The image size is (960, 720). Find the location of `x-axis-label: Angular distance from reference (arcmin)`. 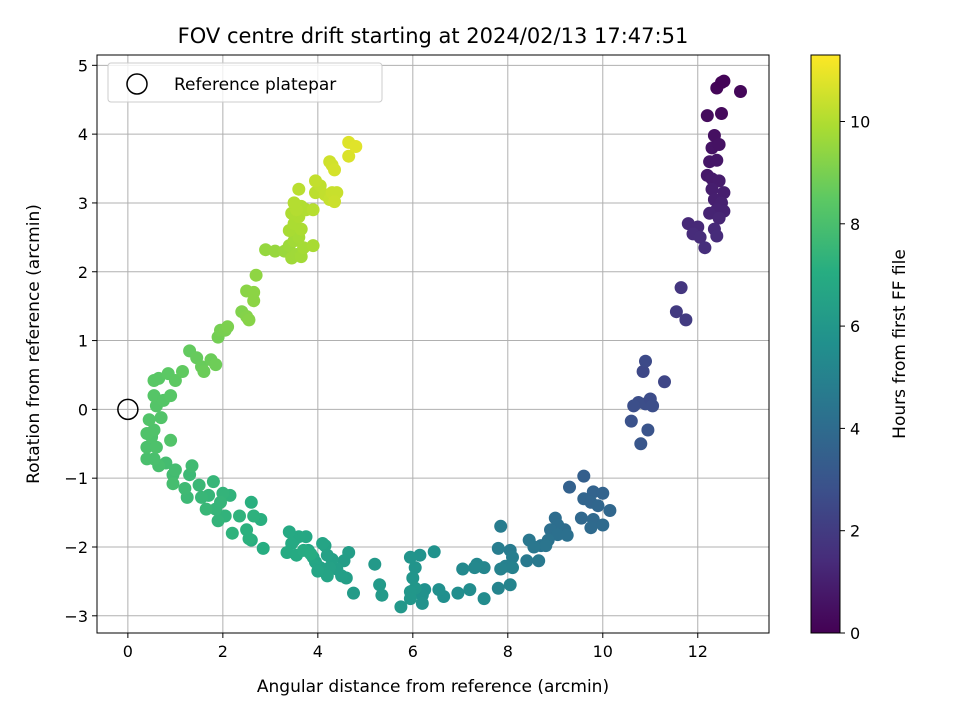

x-axis-label: Angular distance from reference (arcmin) is located at coordinates (433, 687).